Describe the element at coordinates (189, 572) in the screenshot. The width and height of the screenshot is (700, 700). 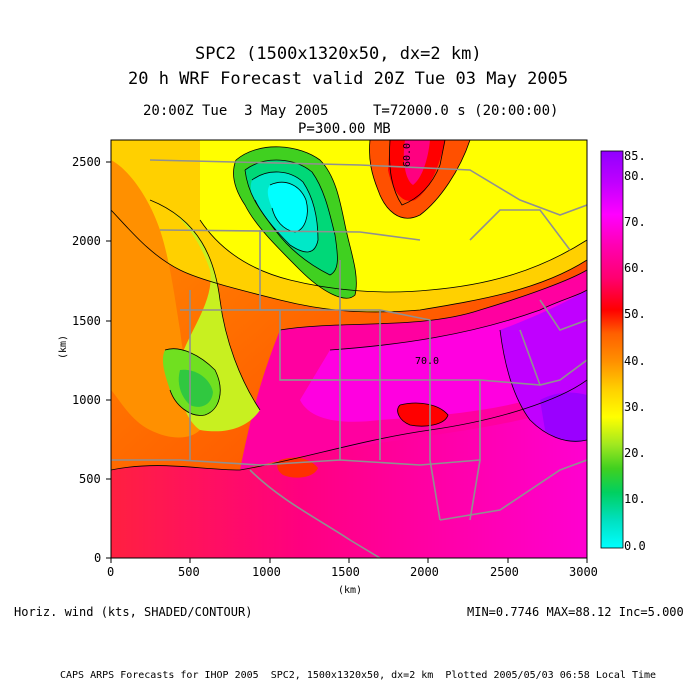
I see `x-tick-label: 500` at that location.